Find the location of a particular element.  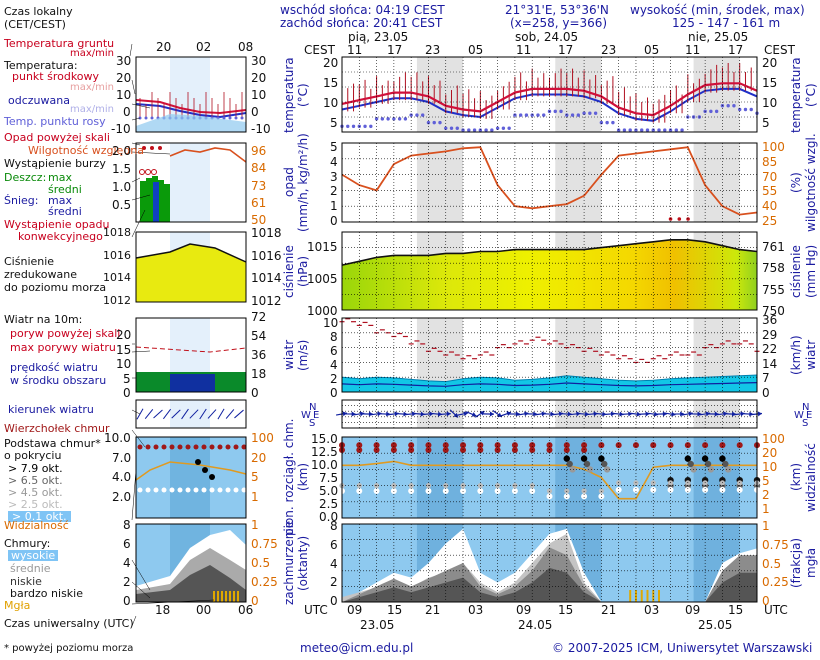

leg-temp-tick-l: 0 is located at coordinates (127, 112).